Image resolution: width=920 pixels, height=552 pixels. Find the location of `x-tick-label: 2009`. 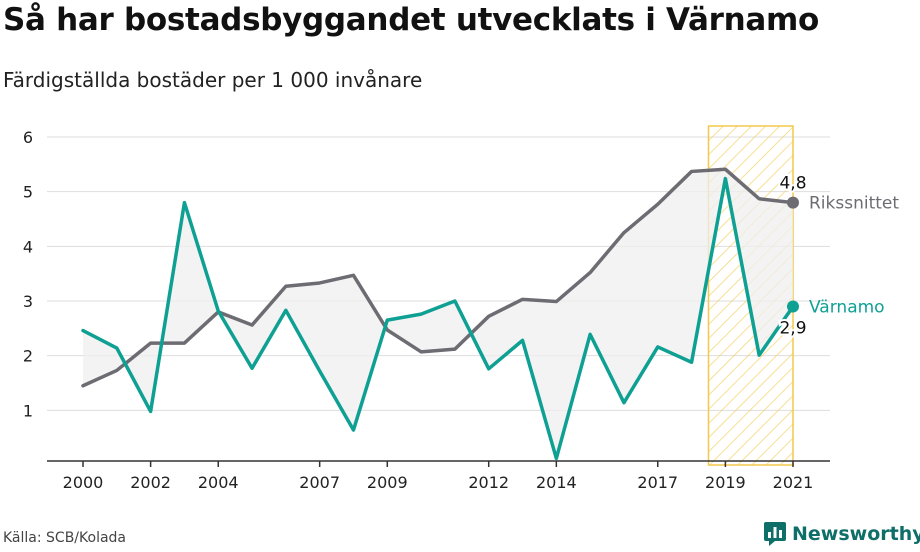

x-tick-label: 2009 is located at coordinates (387, 482).